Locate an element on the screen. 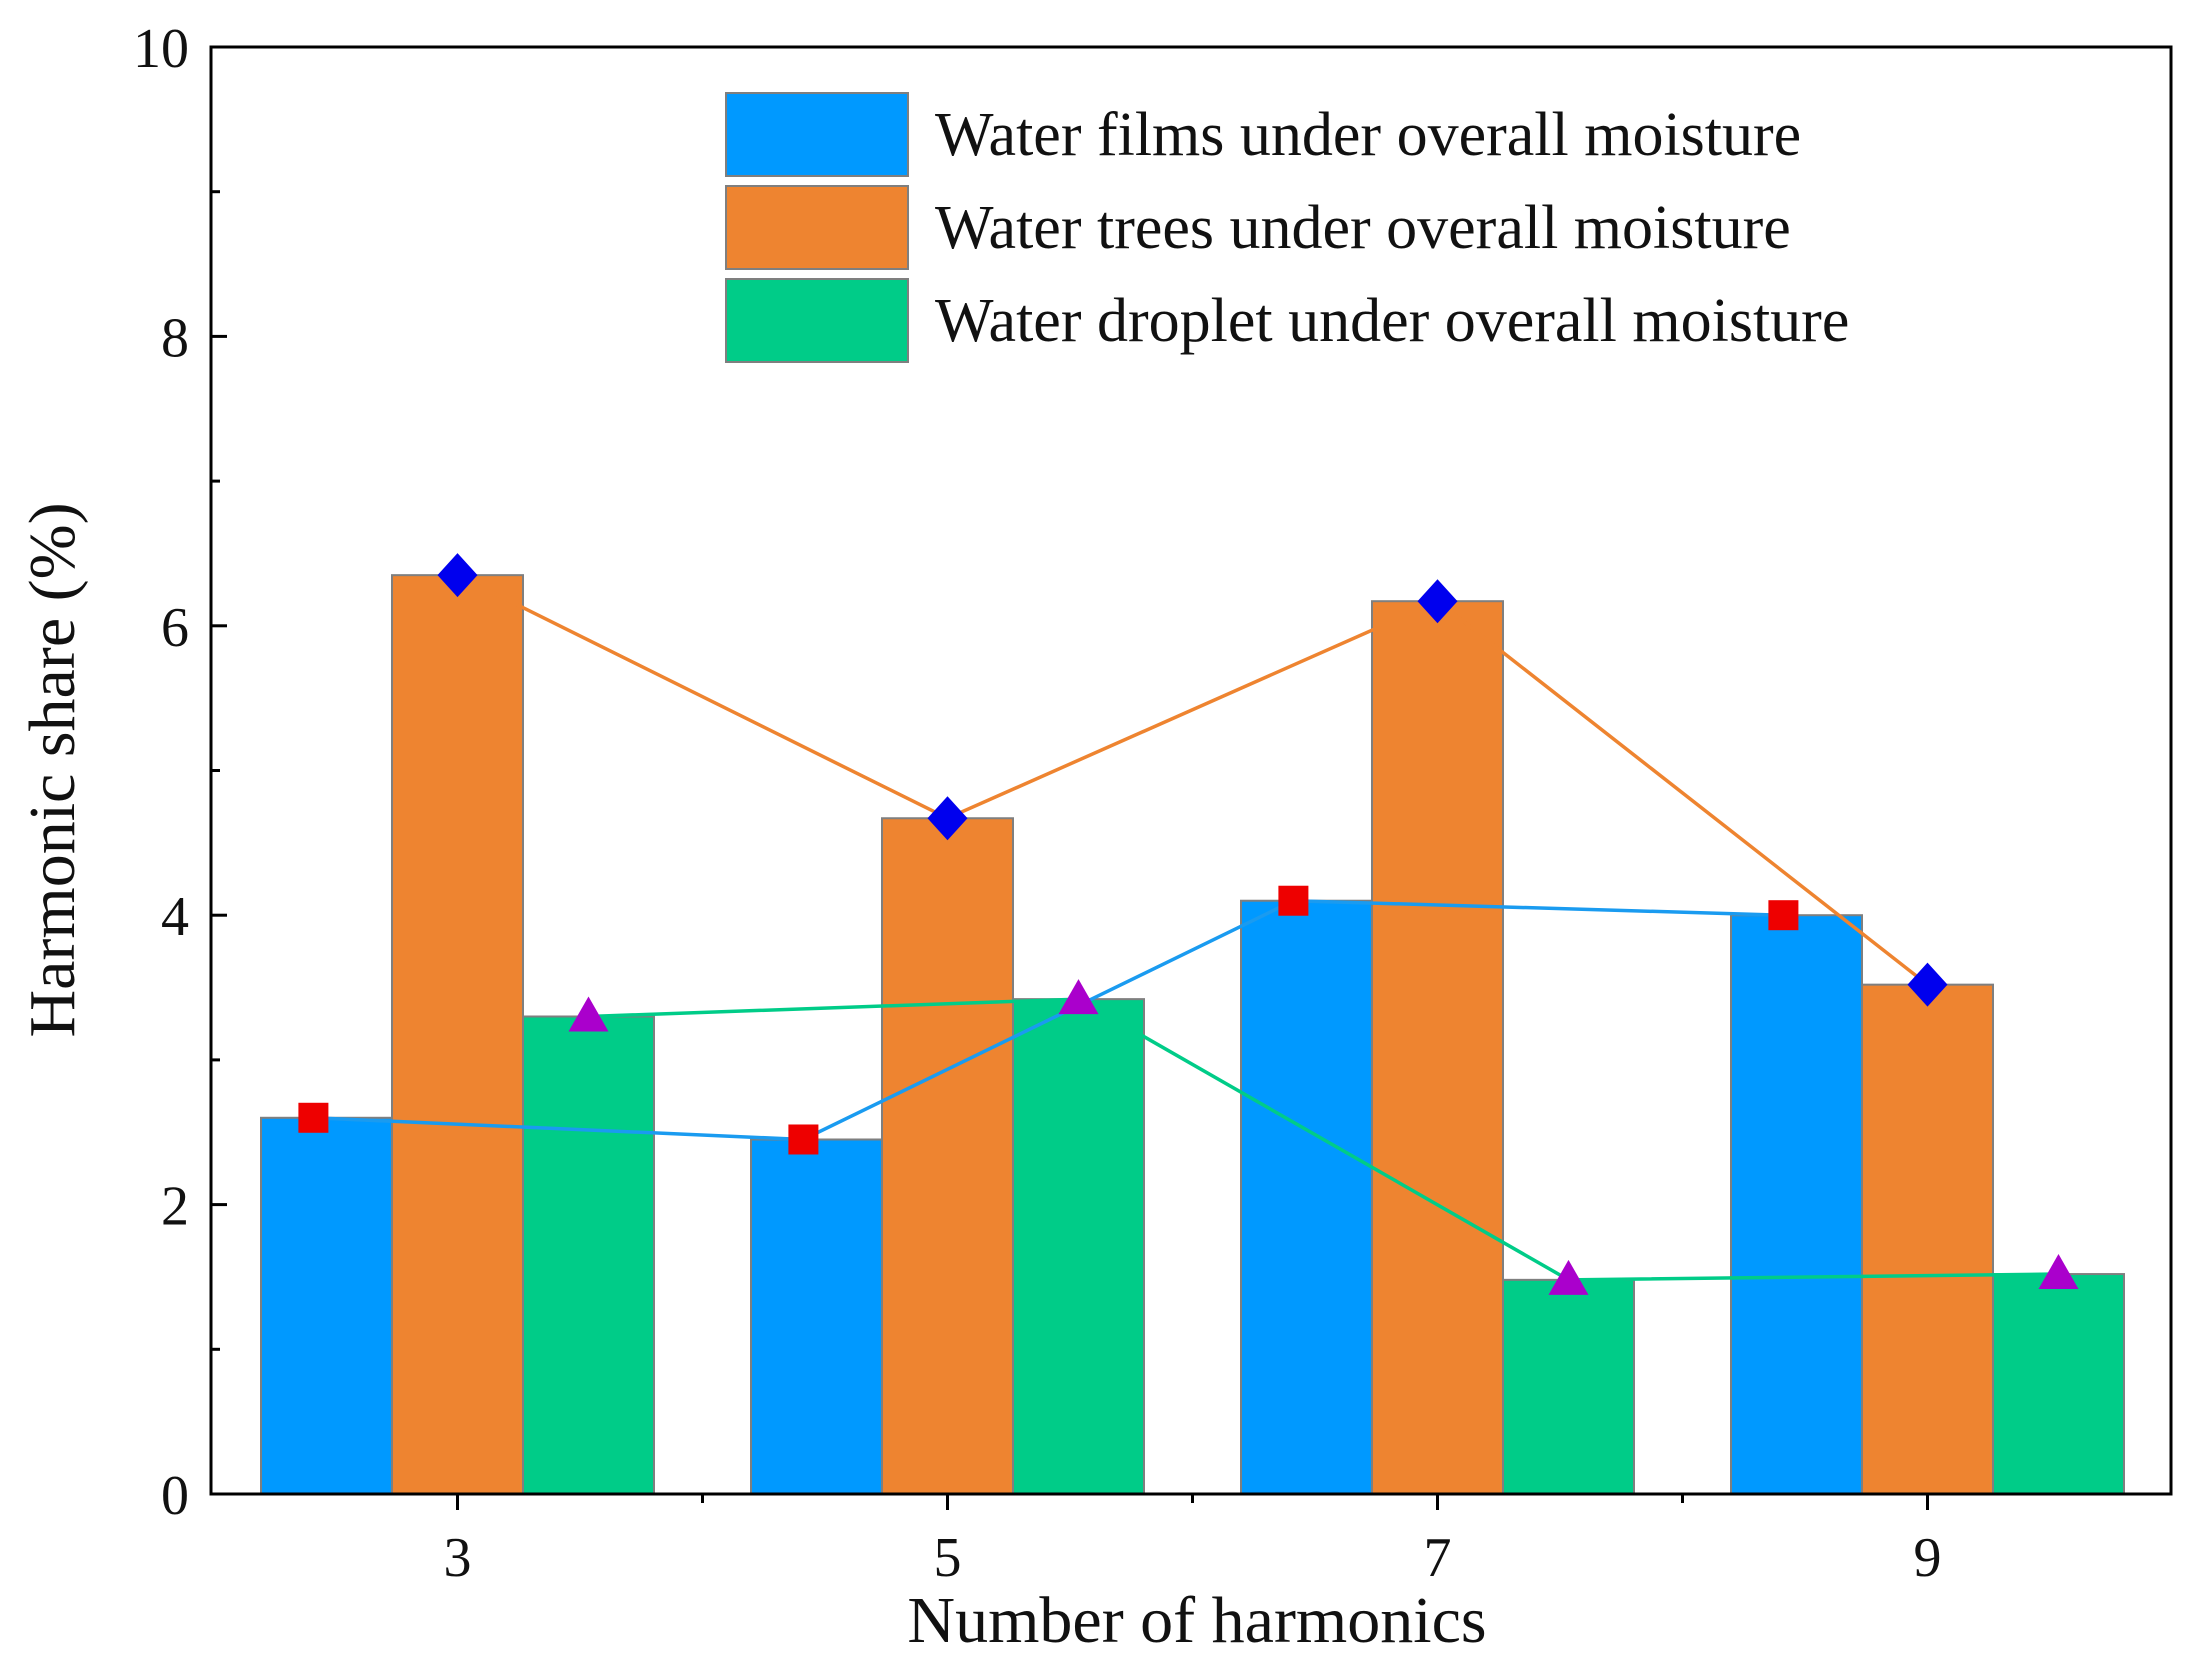 The width and height of the screenshot is (2212, 1670). marker-s2-h9 is located at coordinates (1927, 984).